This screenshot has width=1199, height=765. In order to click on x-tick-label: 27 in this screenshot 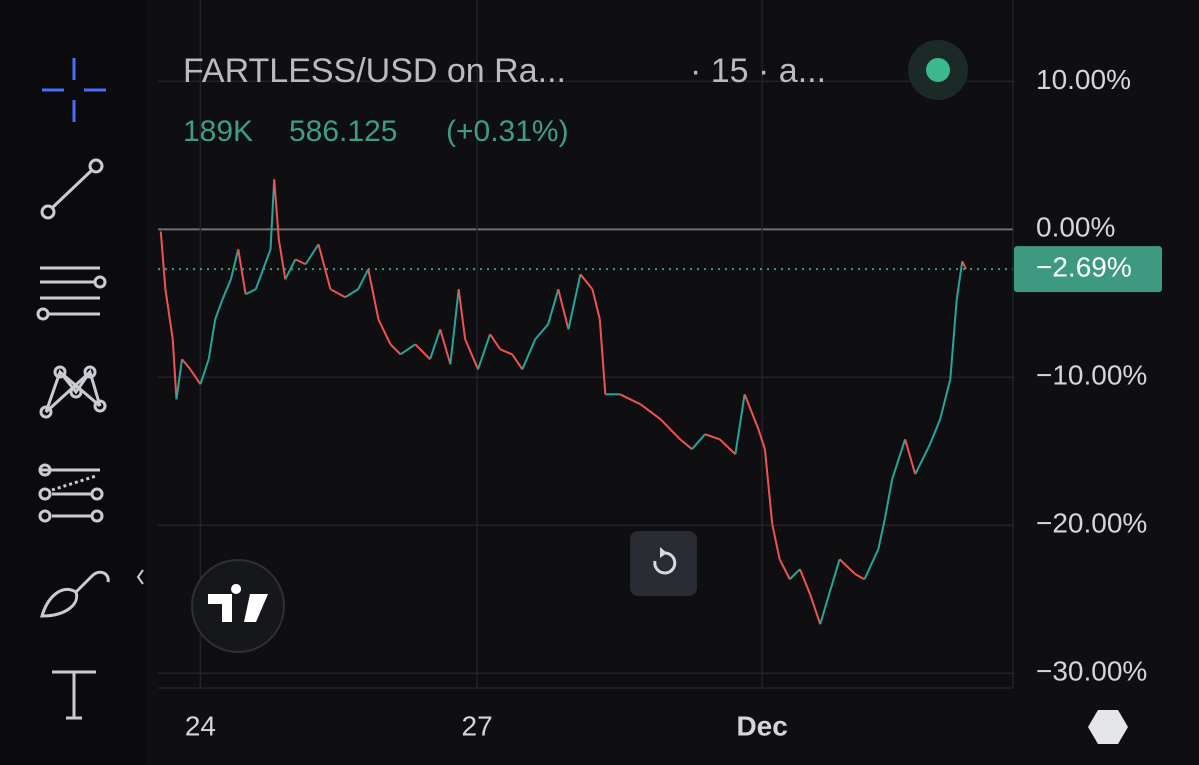, I will do `click(477, 725)`.